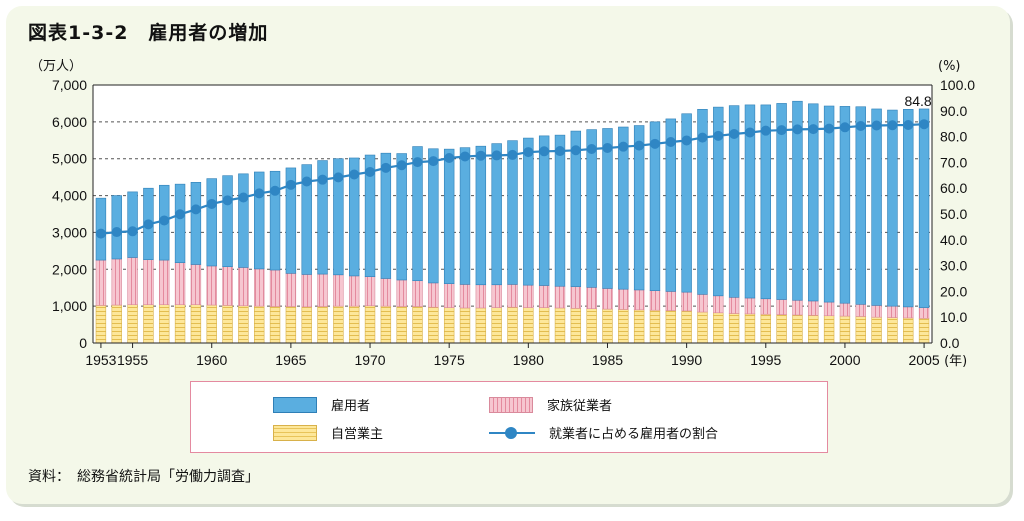 This screenshot has height=521, width=1024. I want to click on legend-swatch-self, so click(295, 432).